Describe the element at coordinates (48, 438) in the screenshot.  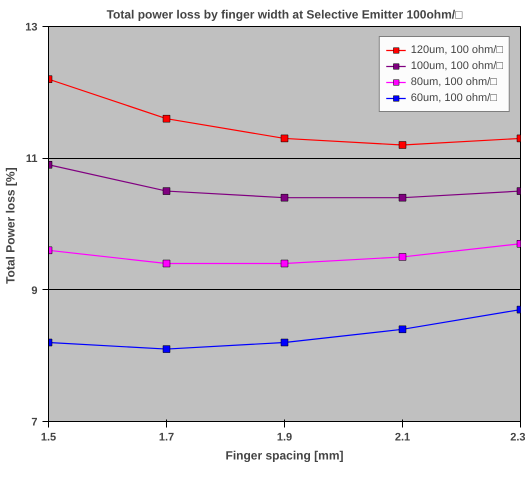
I see `x-tick-label: 1.5` at that location.